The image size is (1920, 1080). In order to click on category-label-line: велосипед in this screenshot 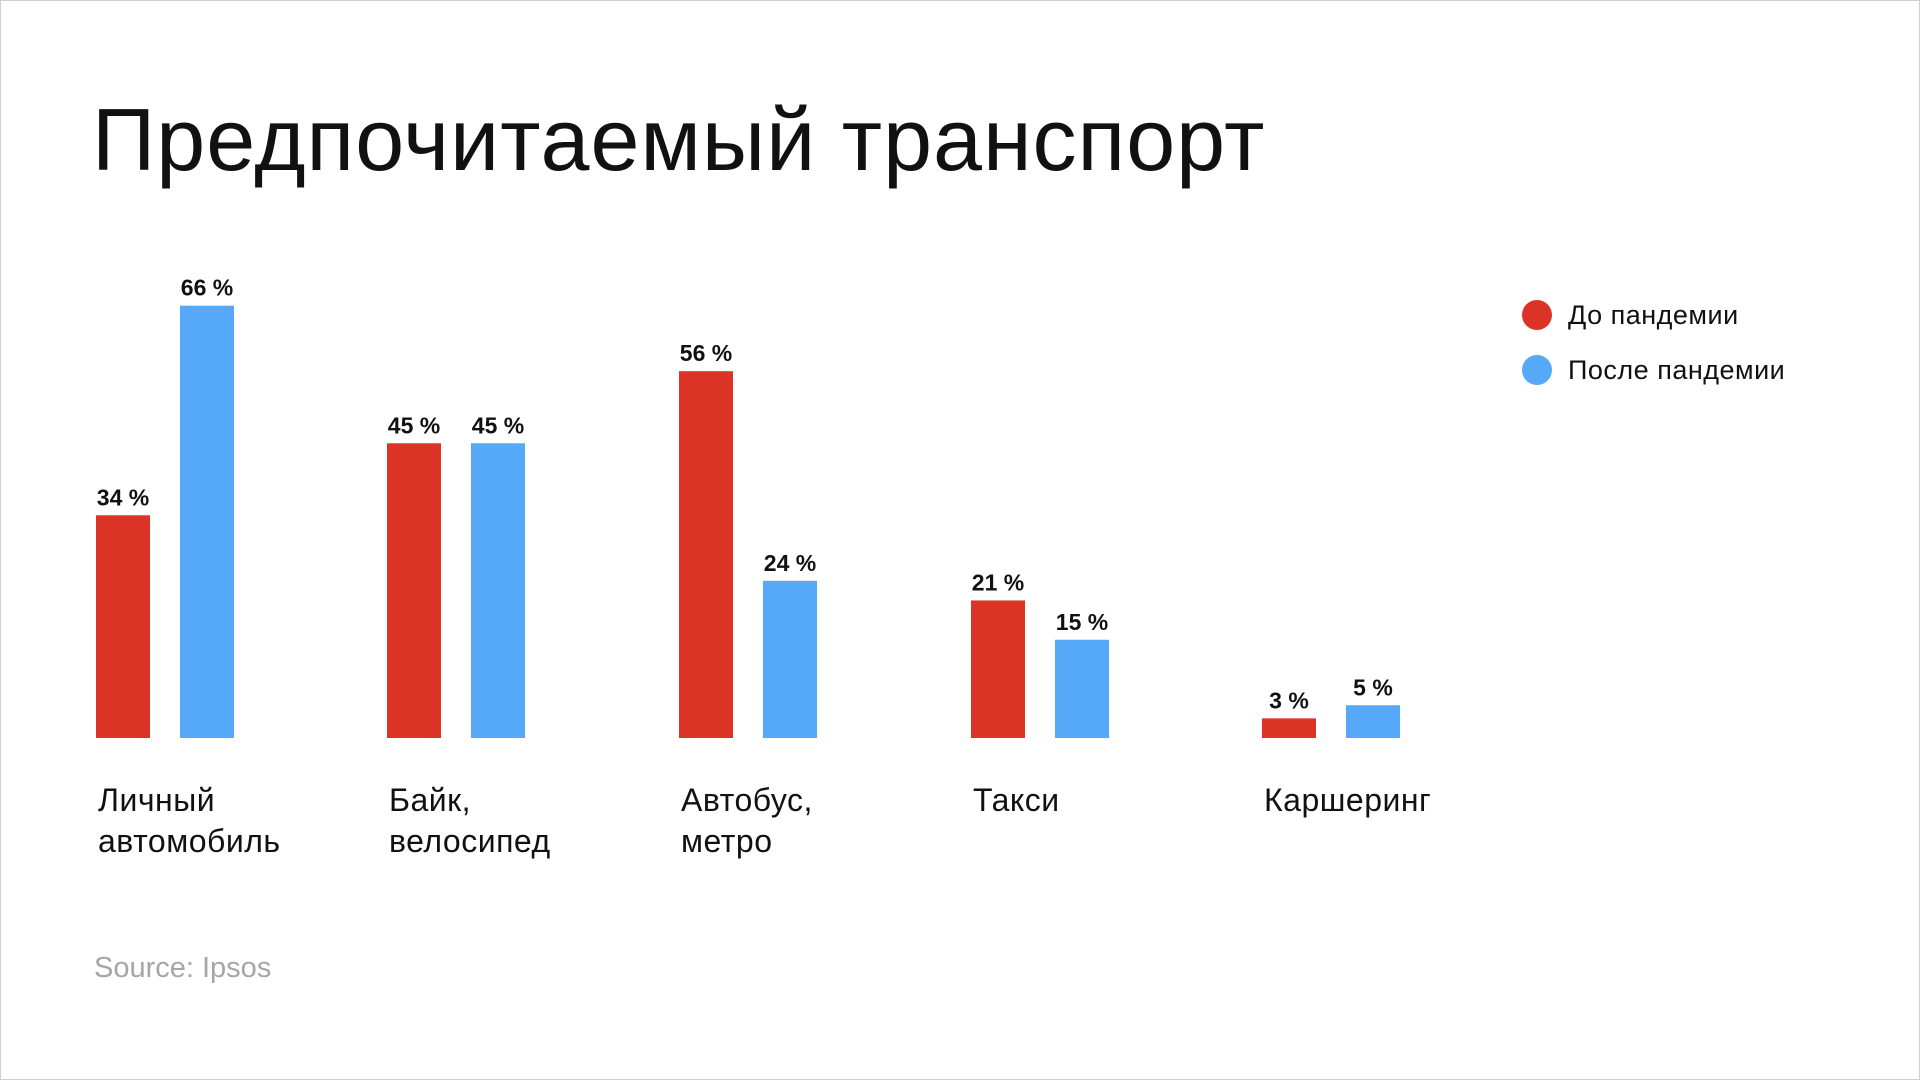, I will do `click(470, 841)`.